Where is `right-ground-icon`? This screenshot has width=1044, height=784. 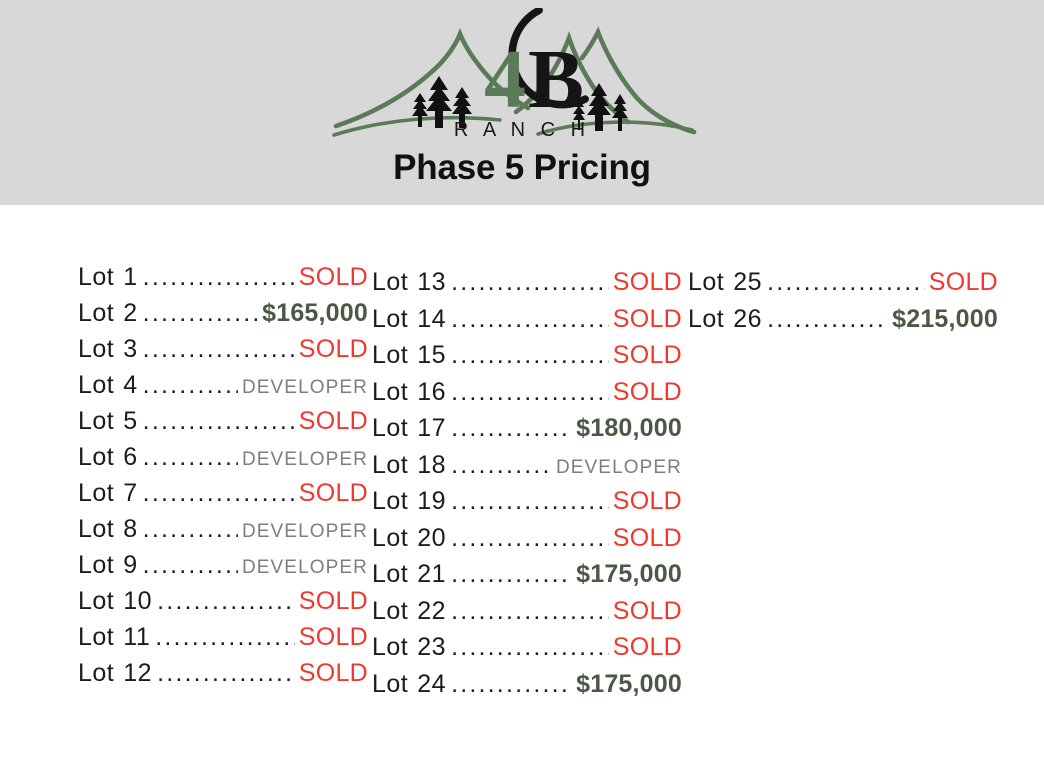
right-ground-icon is located at coordinates (615, 128).